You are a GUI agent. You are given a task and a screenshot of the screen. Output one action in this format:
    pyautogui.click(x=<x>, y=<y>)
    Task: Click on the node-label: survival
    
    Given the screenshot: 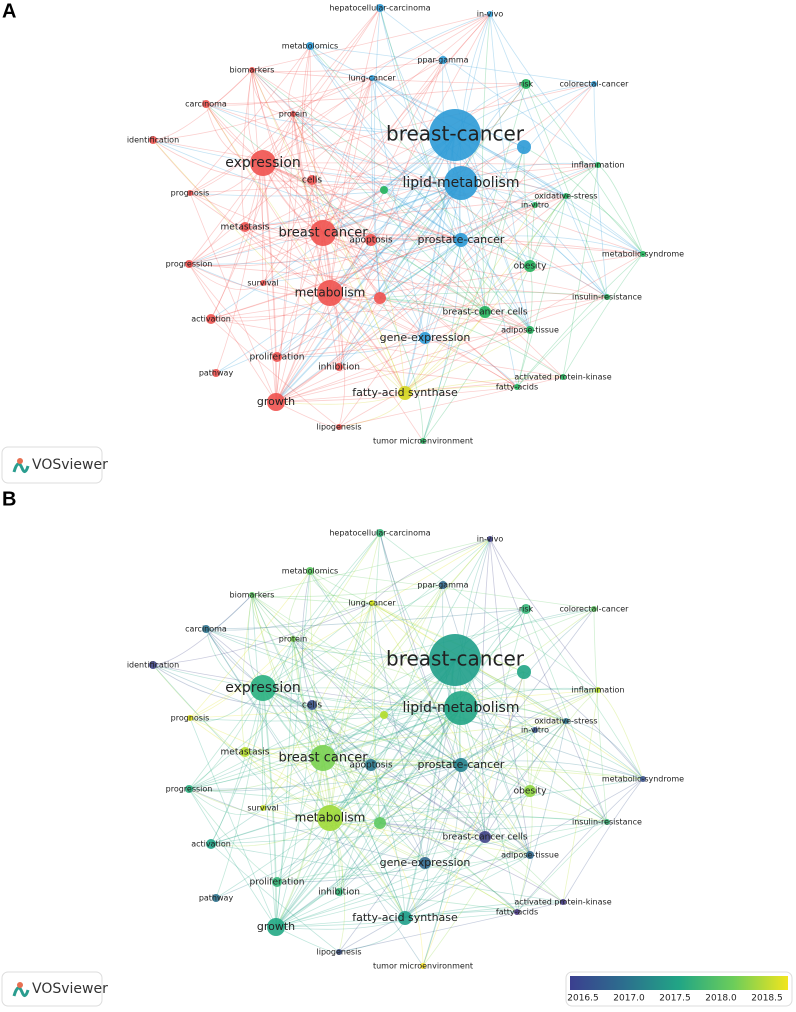 What is the action you would take?
    pyautogui.click(x=262, y=283)
    